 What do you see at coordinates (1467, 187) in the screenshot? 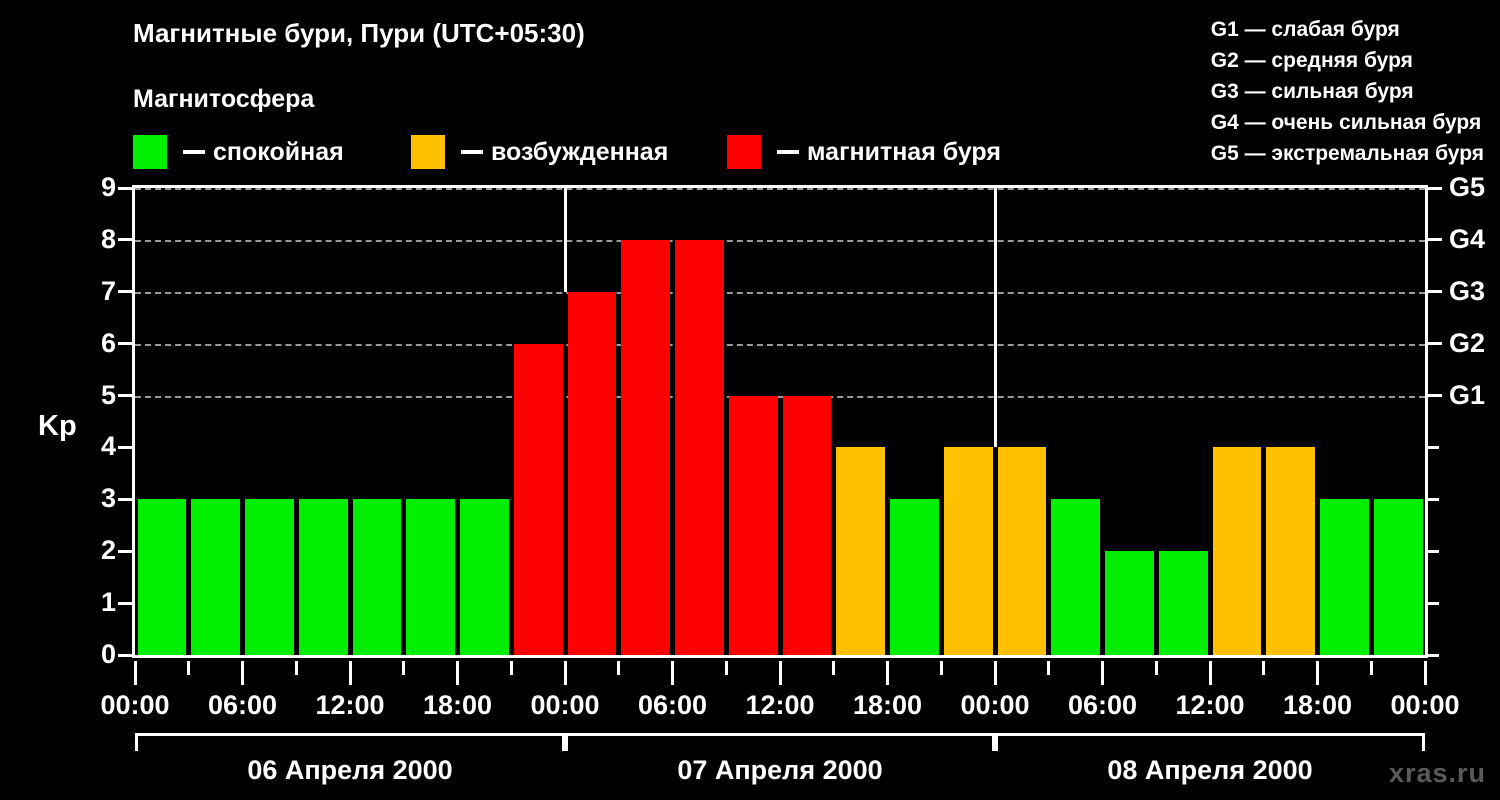
I see `g-axis-tick-label: G5` at bounding box center [1467, 187].